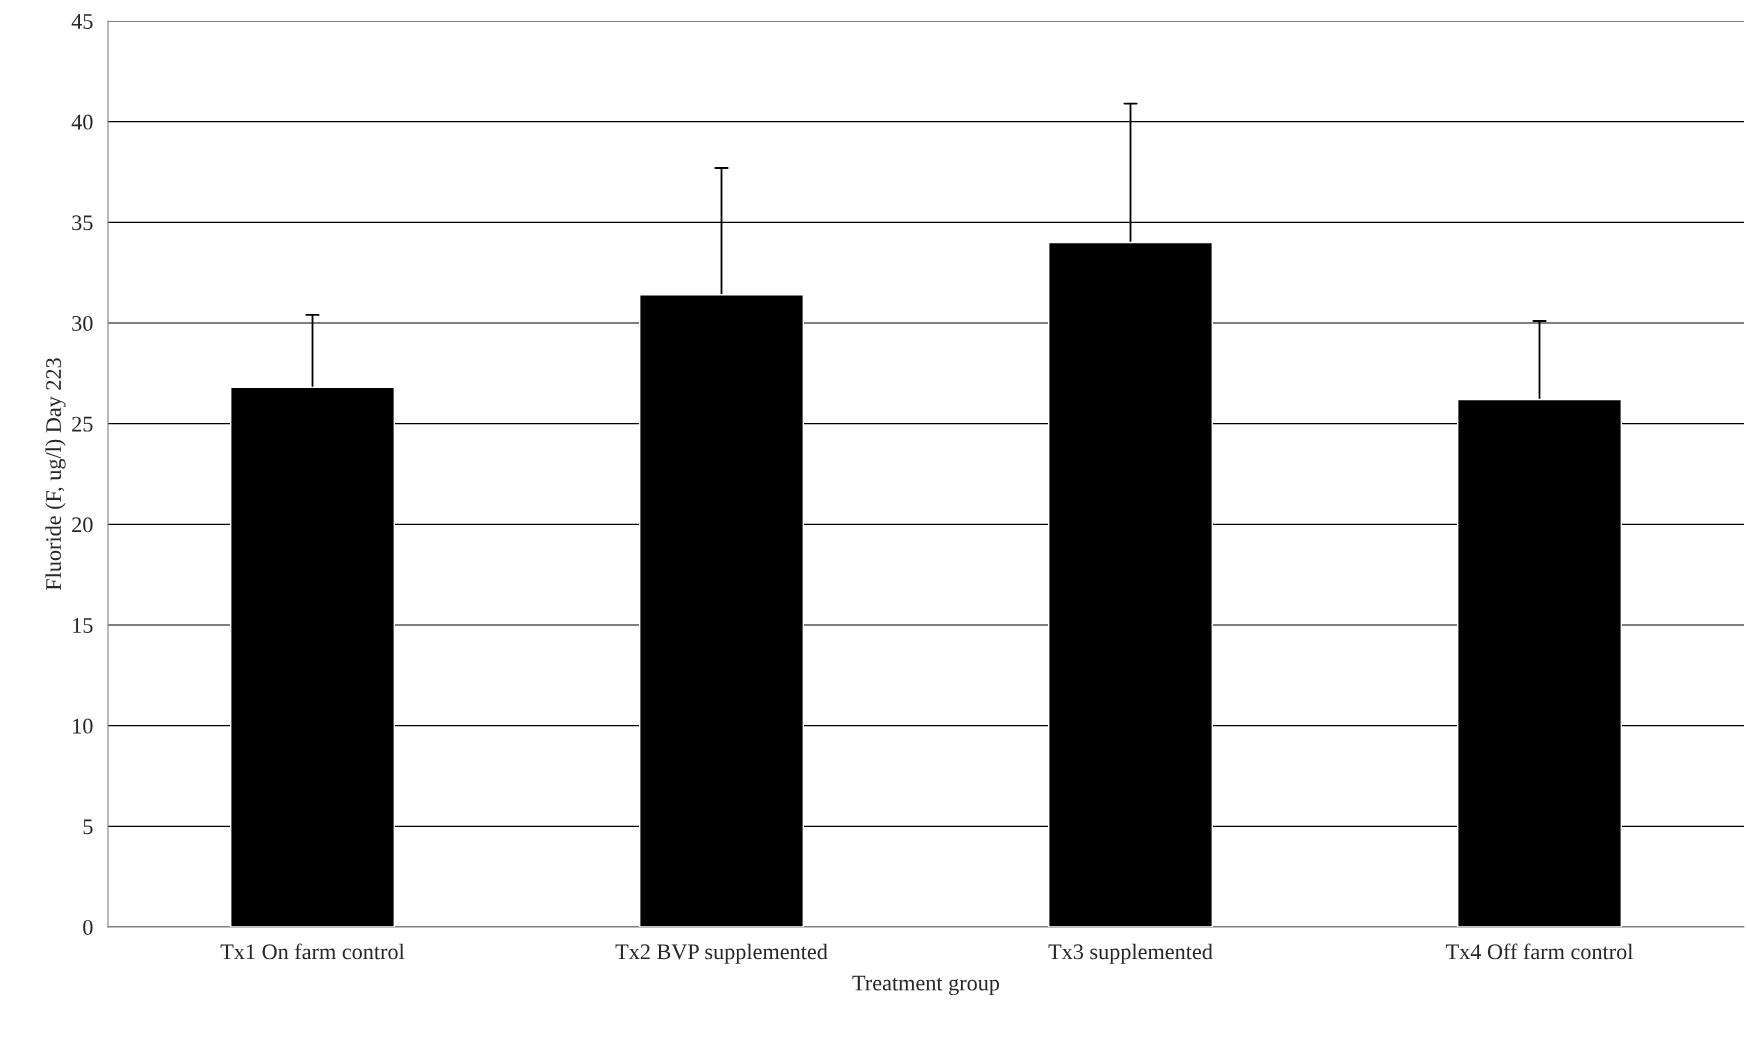 The width and height of the screenshot is (1747, 1038). What do you see at coordinates (1130, 953) in the screenshot?
I see `x-tick-label: Tx3 supplemented` at bounding box center [1130, 953].